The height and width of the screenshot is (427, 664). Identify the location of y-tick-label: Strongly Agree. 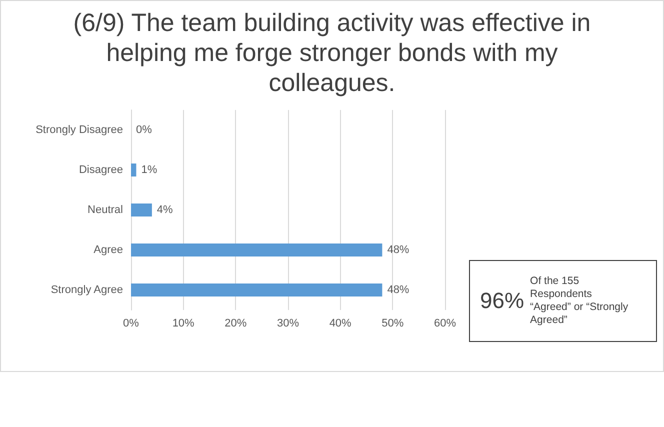
(86, 290).